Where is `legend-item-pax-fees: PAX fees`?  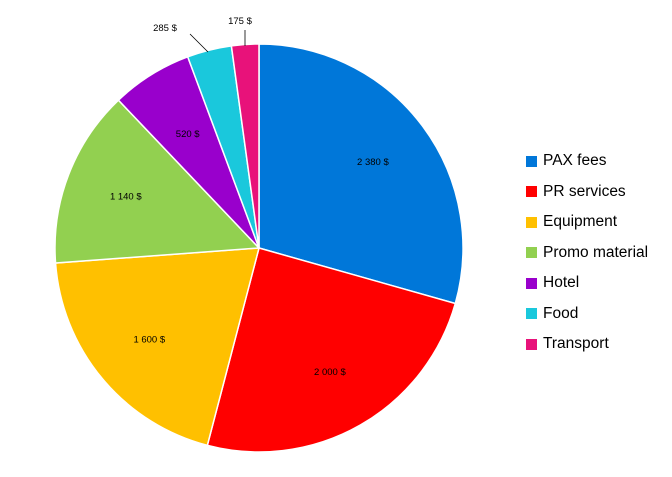
legend-item-pax-fees: PAX fees is located at coordinates (598, 161).